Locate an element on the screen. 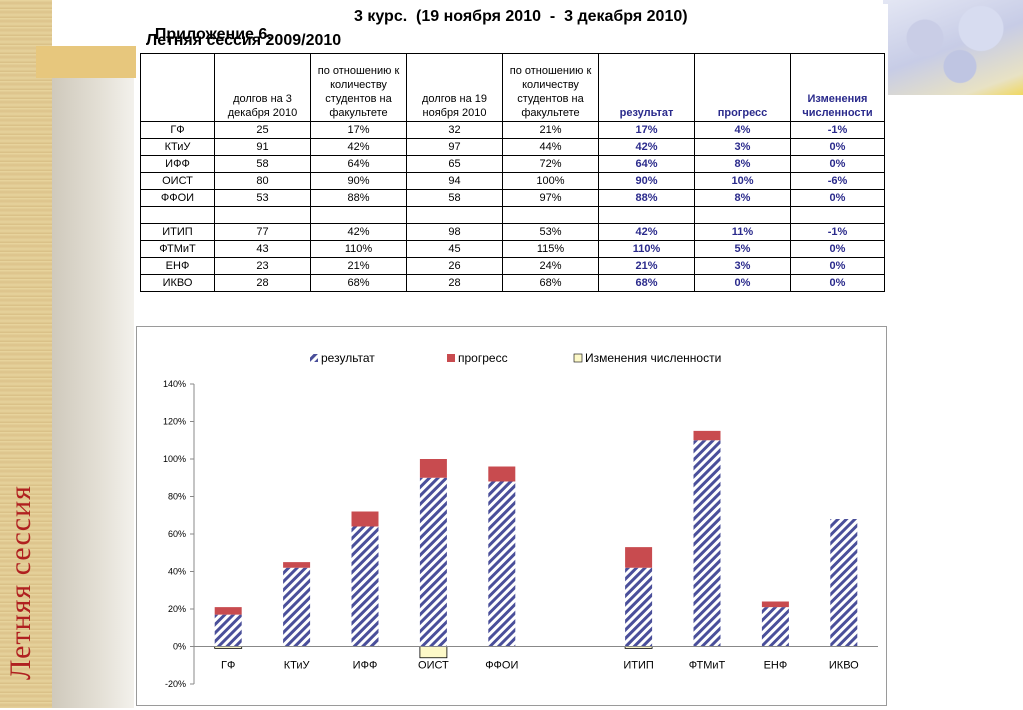 The width and height of the screenshot is (1023, 710). table-cell: 65 is located at coordinates (454, 164).